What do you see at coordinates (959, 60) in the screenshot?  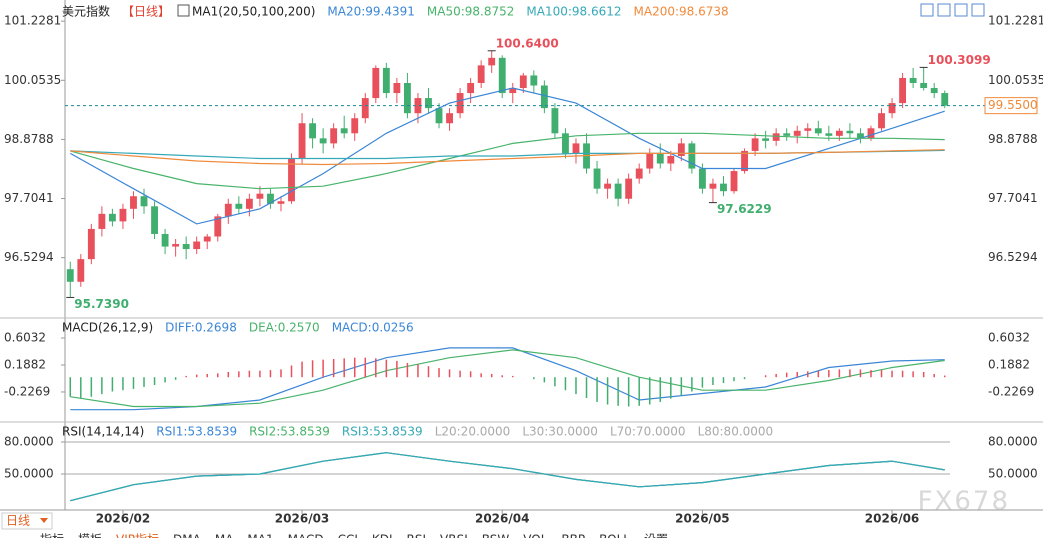 I see `annotation-label: 100.3099` at bounding box center [959, 60].